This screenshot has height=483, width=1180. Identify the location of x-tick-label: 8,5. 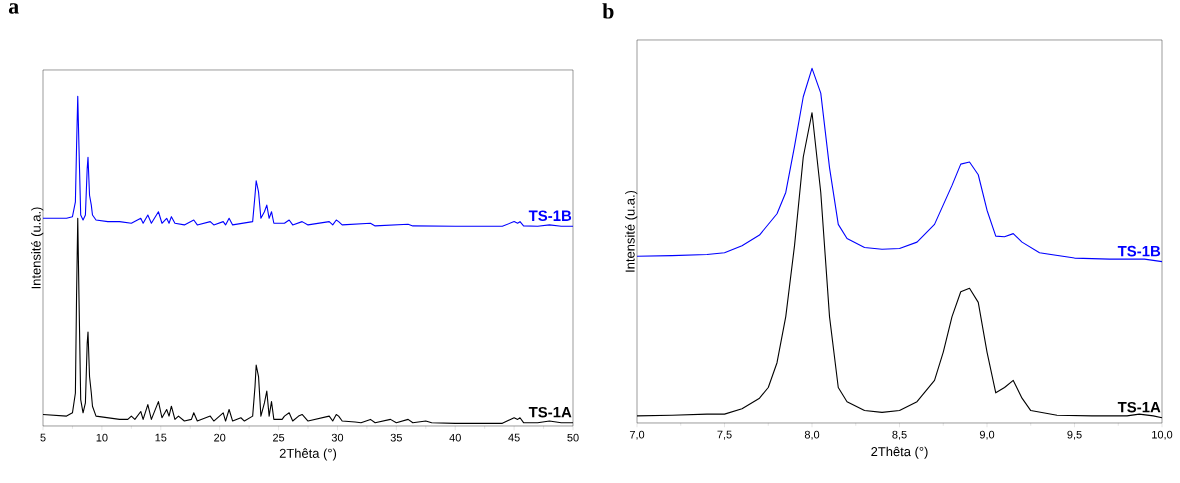
(899, 435).